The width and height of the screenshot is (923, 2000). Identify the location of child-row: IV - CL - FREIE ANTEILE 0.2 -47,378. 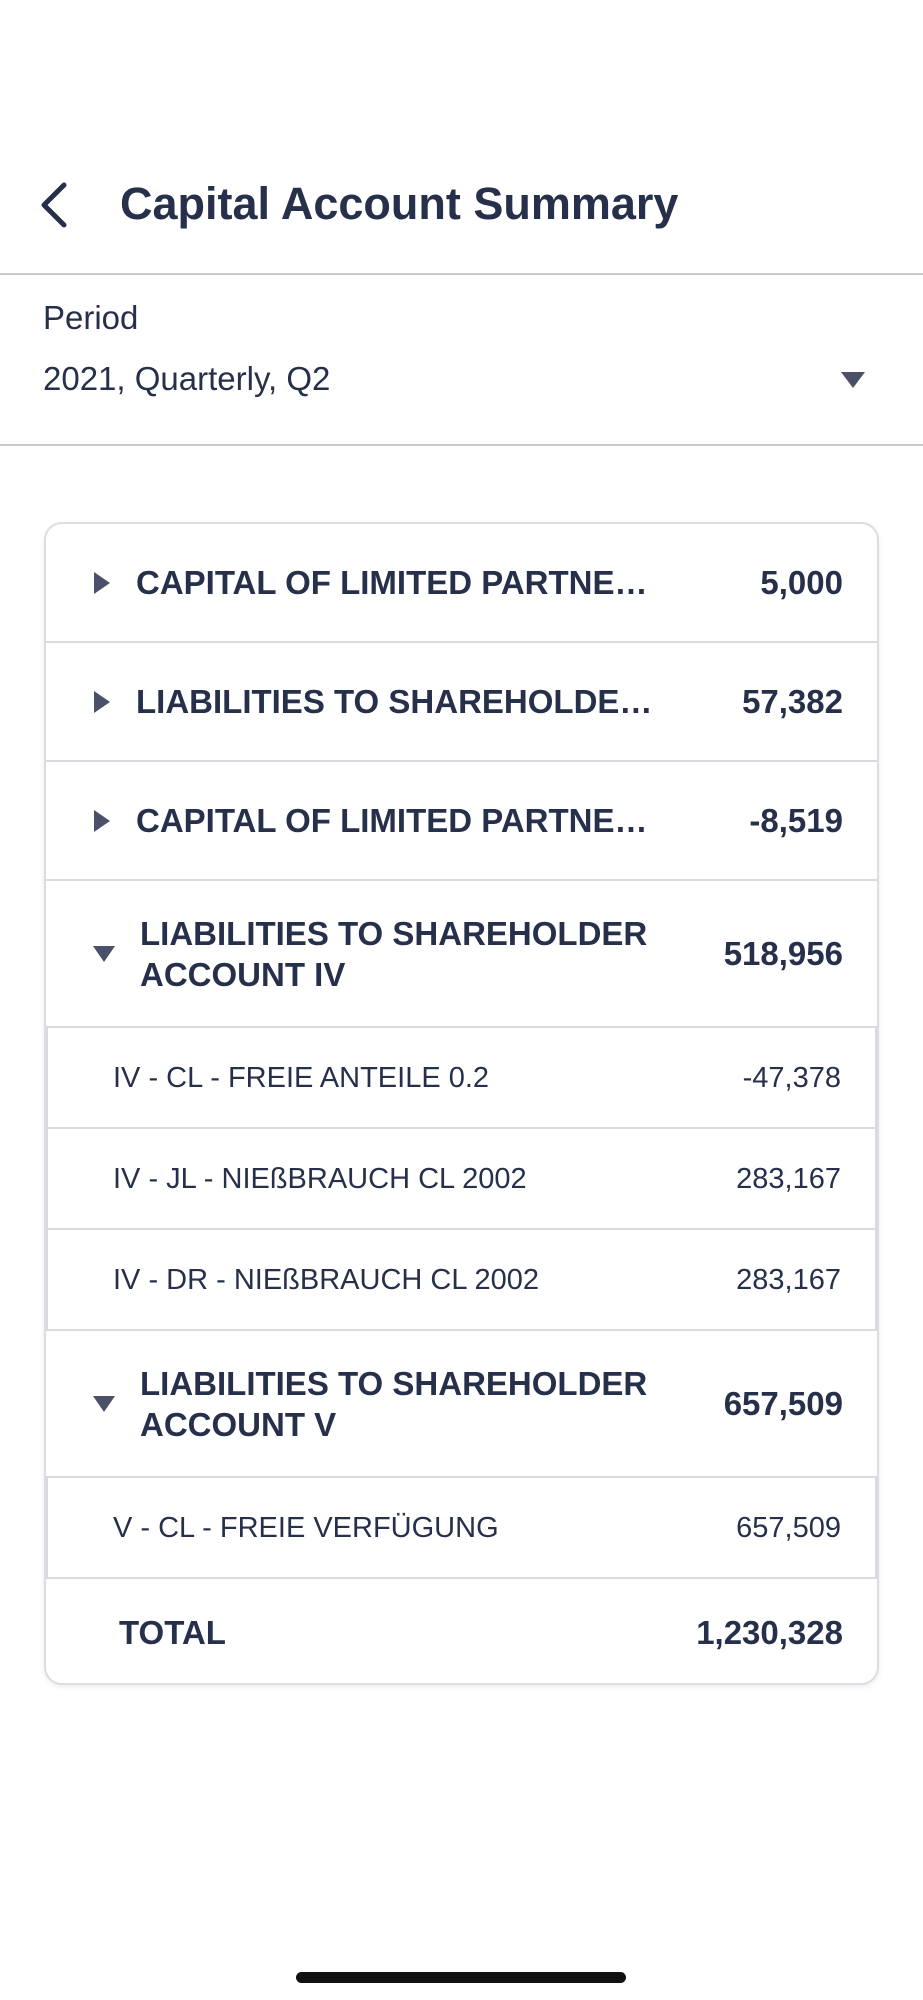
(461, 1078).